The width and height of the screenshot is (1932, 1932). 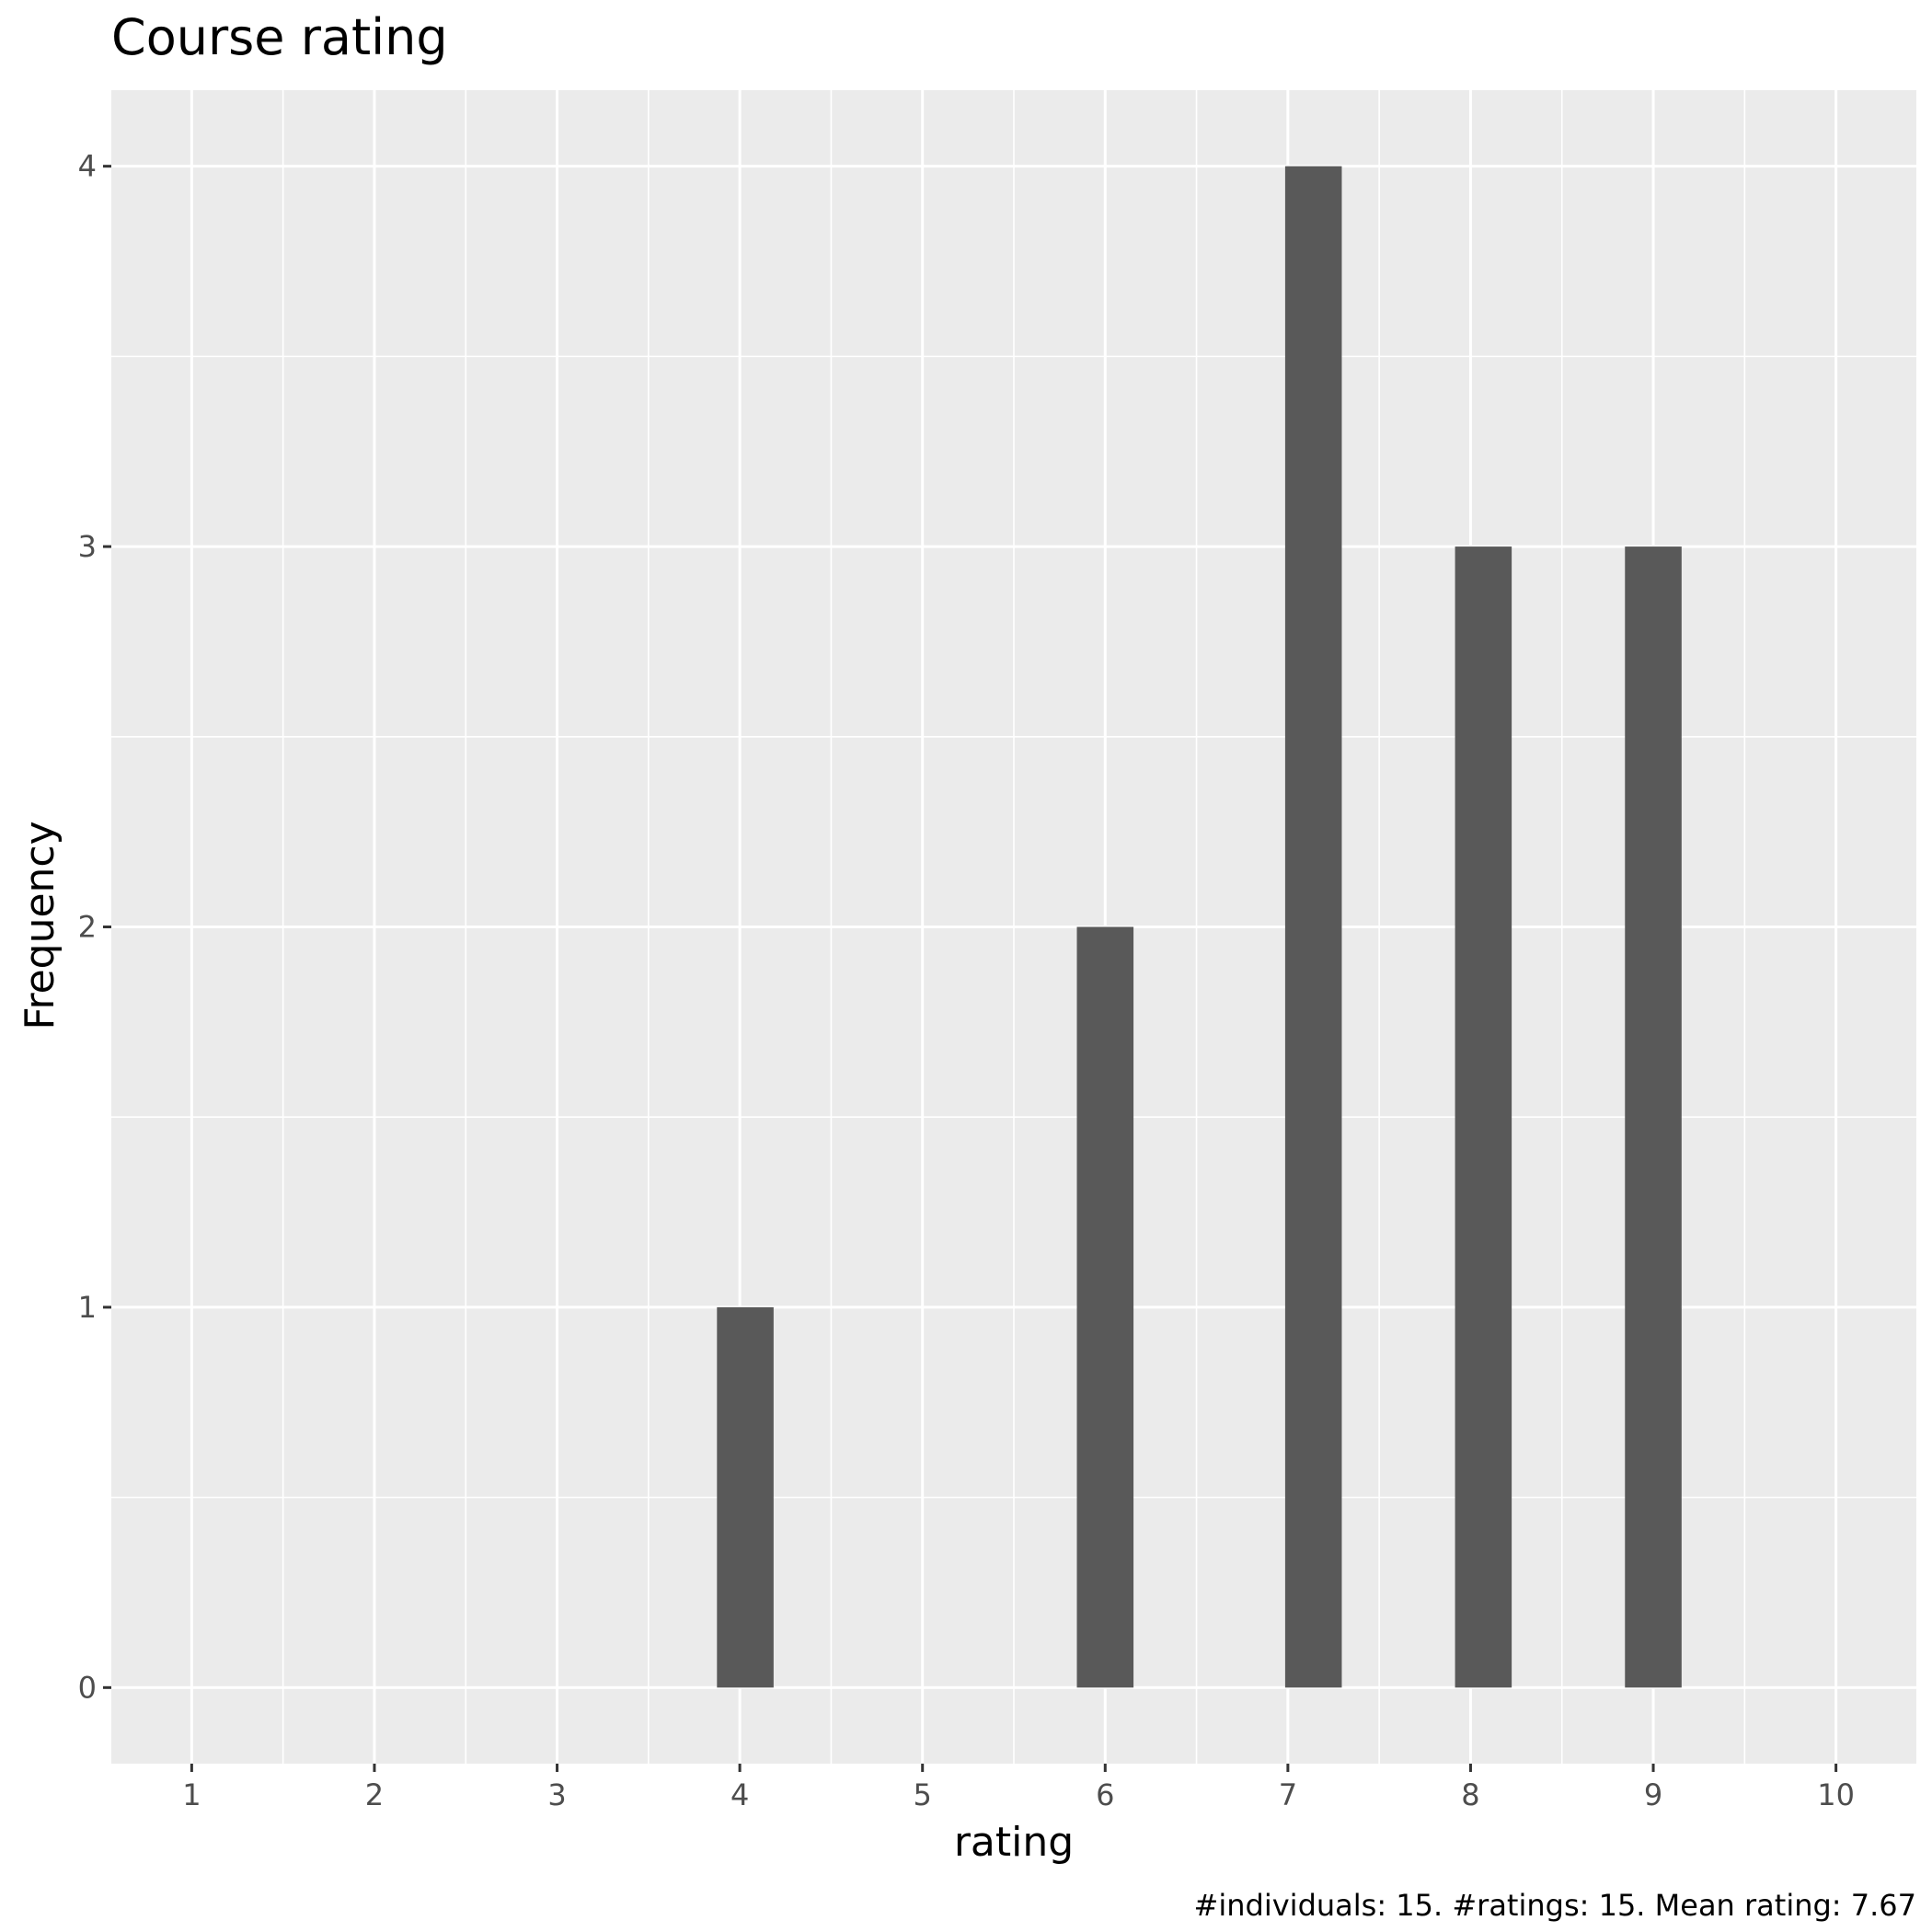 I want to click on x-tick-label: 2, so click(x=374, y=1794).